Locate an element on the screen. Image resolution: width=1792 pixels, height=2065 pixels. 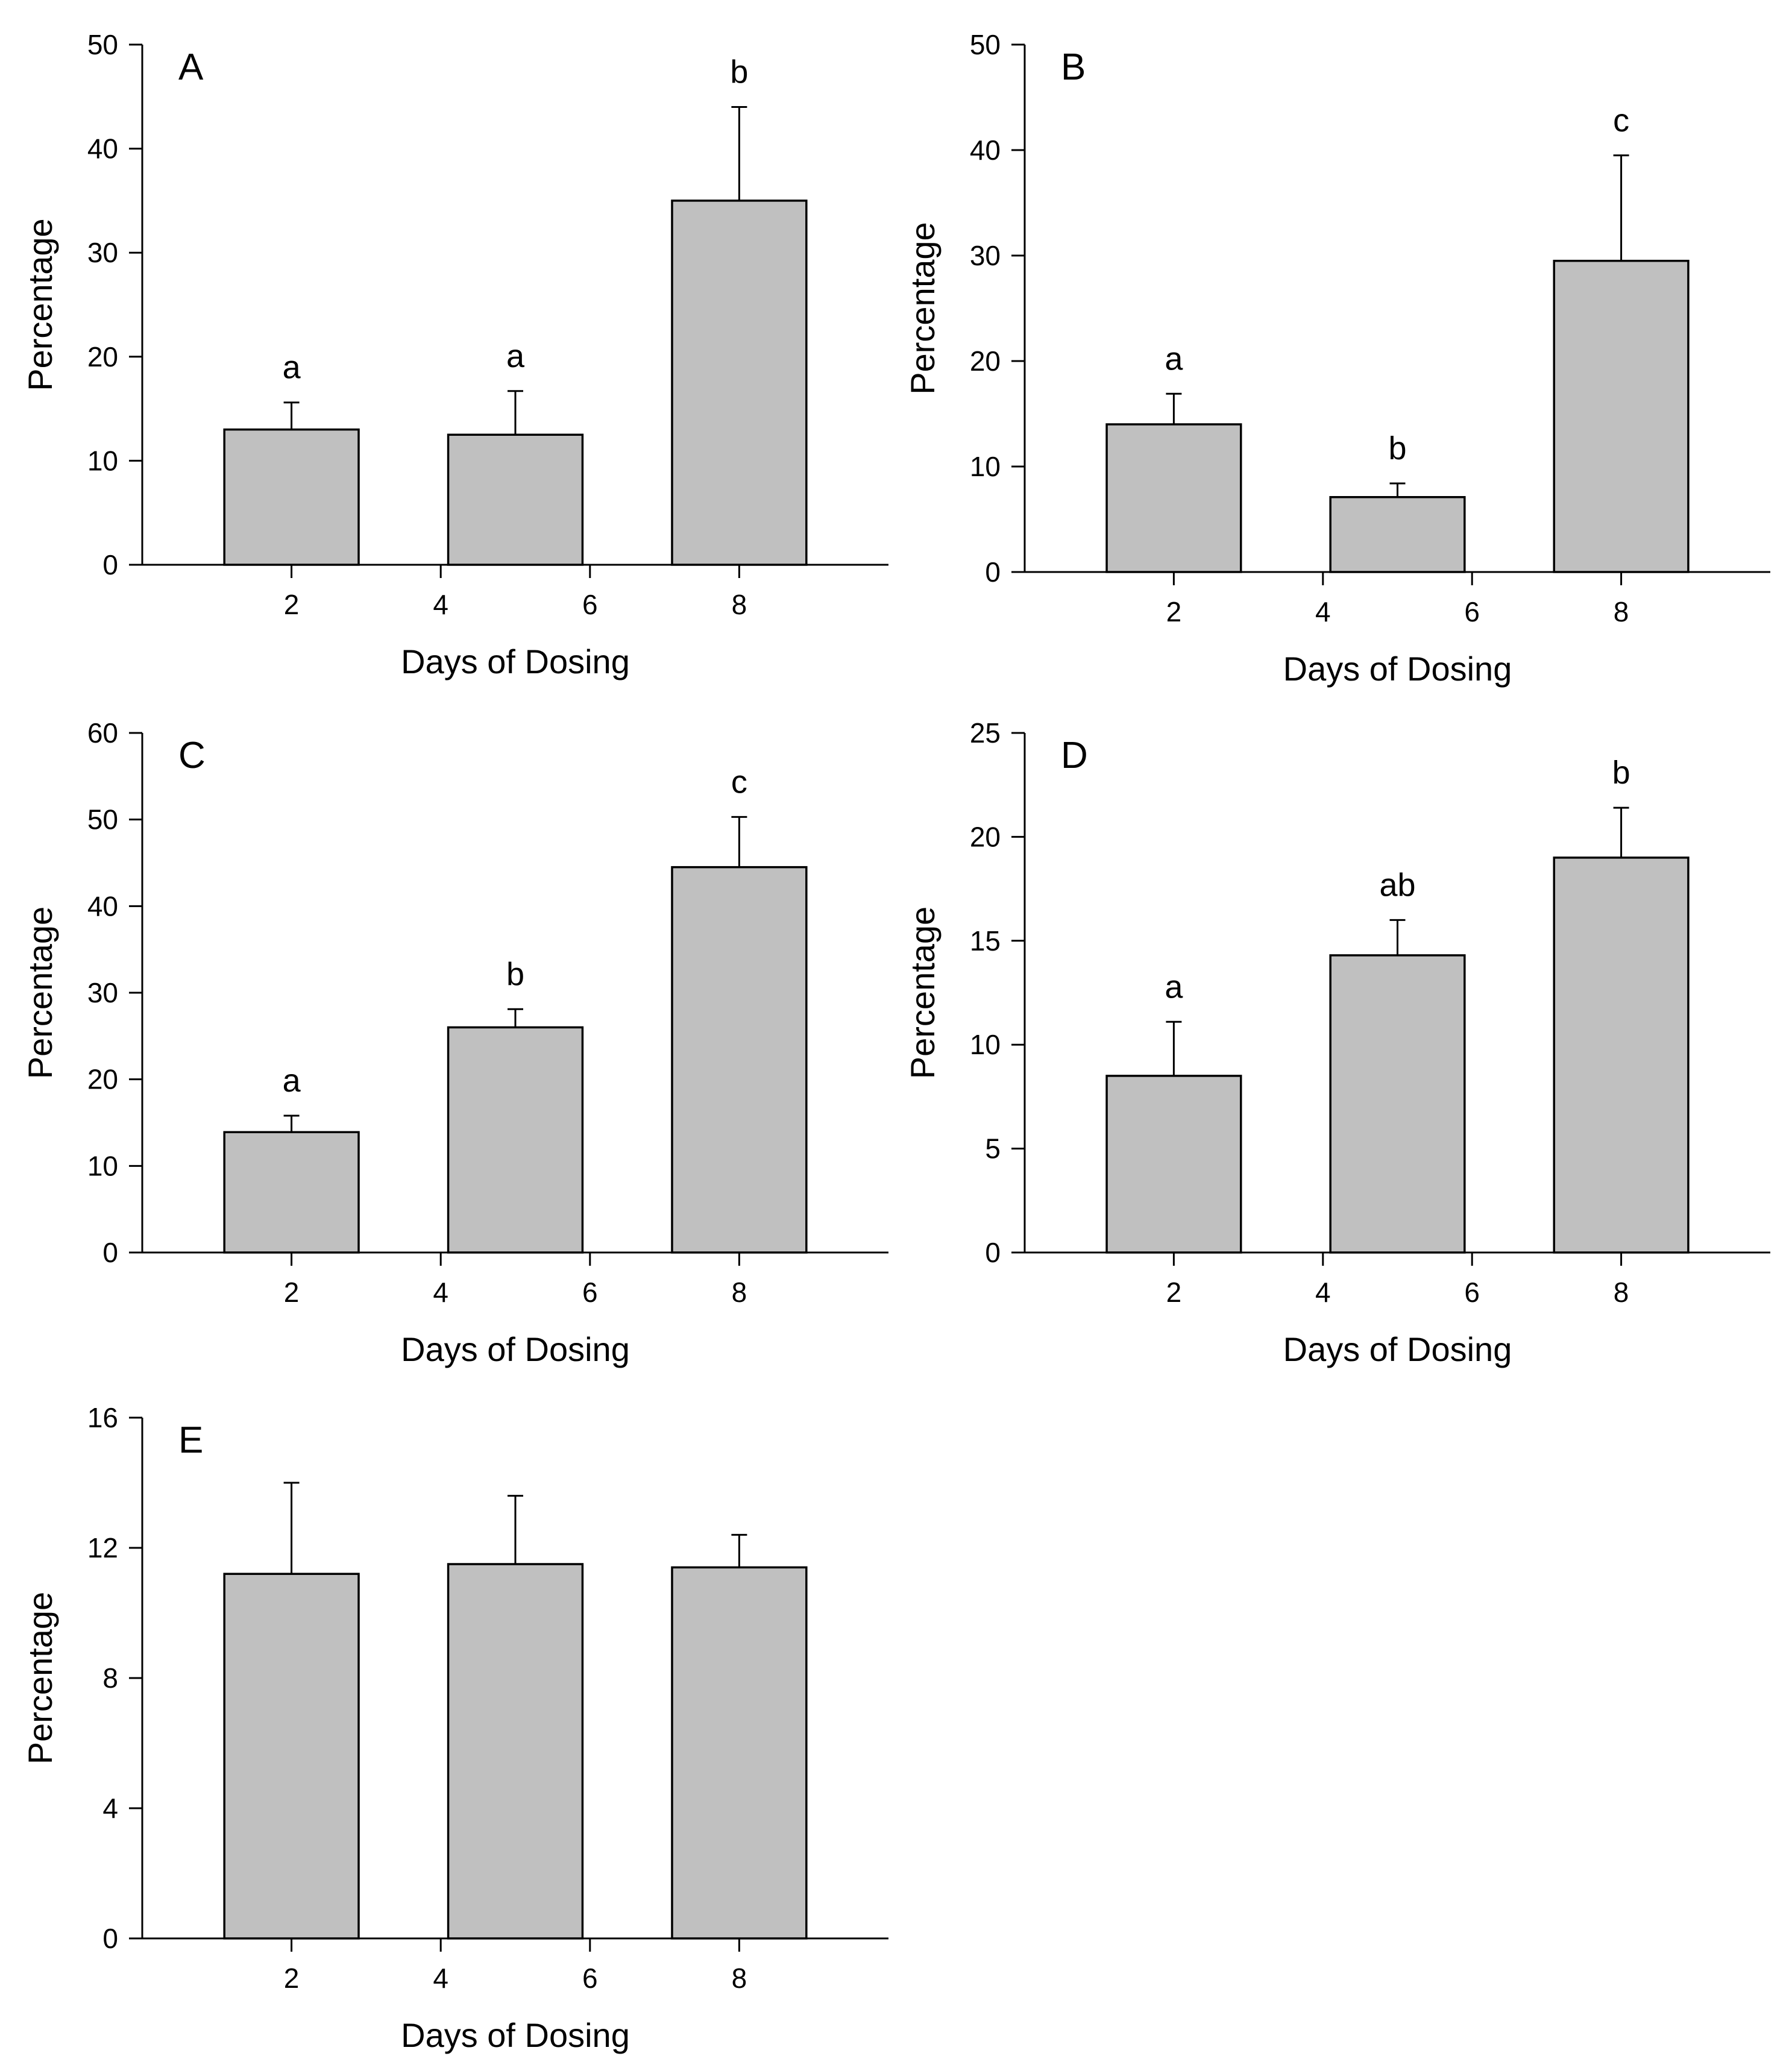
significance-letter: ab is located at coordinates (1397, 885).